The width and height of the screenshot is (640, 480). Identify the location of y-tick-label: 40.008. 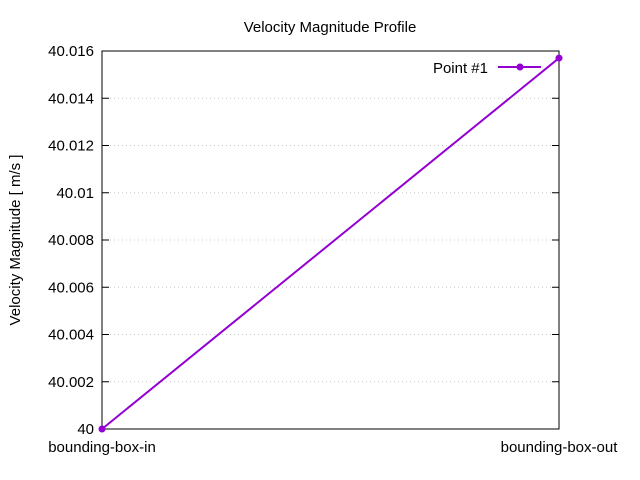
(71, 240).